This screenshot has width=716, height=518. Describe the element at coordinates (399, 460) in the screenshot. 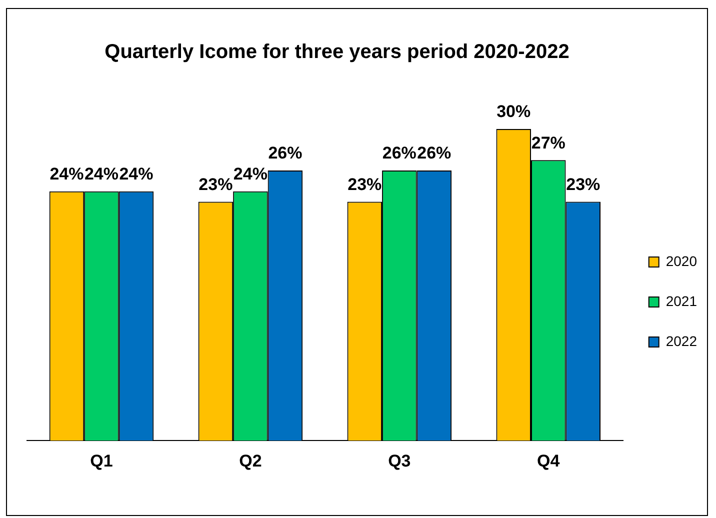

I see `x-tick-label: Q3` at that location.